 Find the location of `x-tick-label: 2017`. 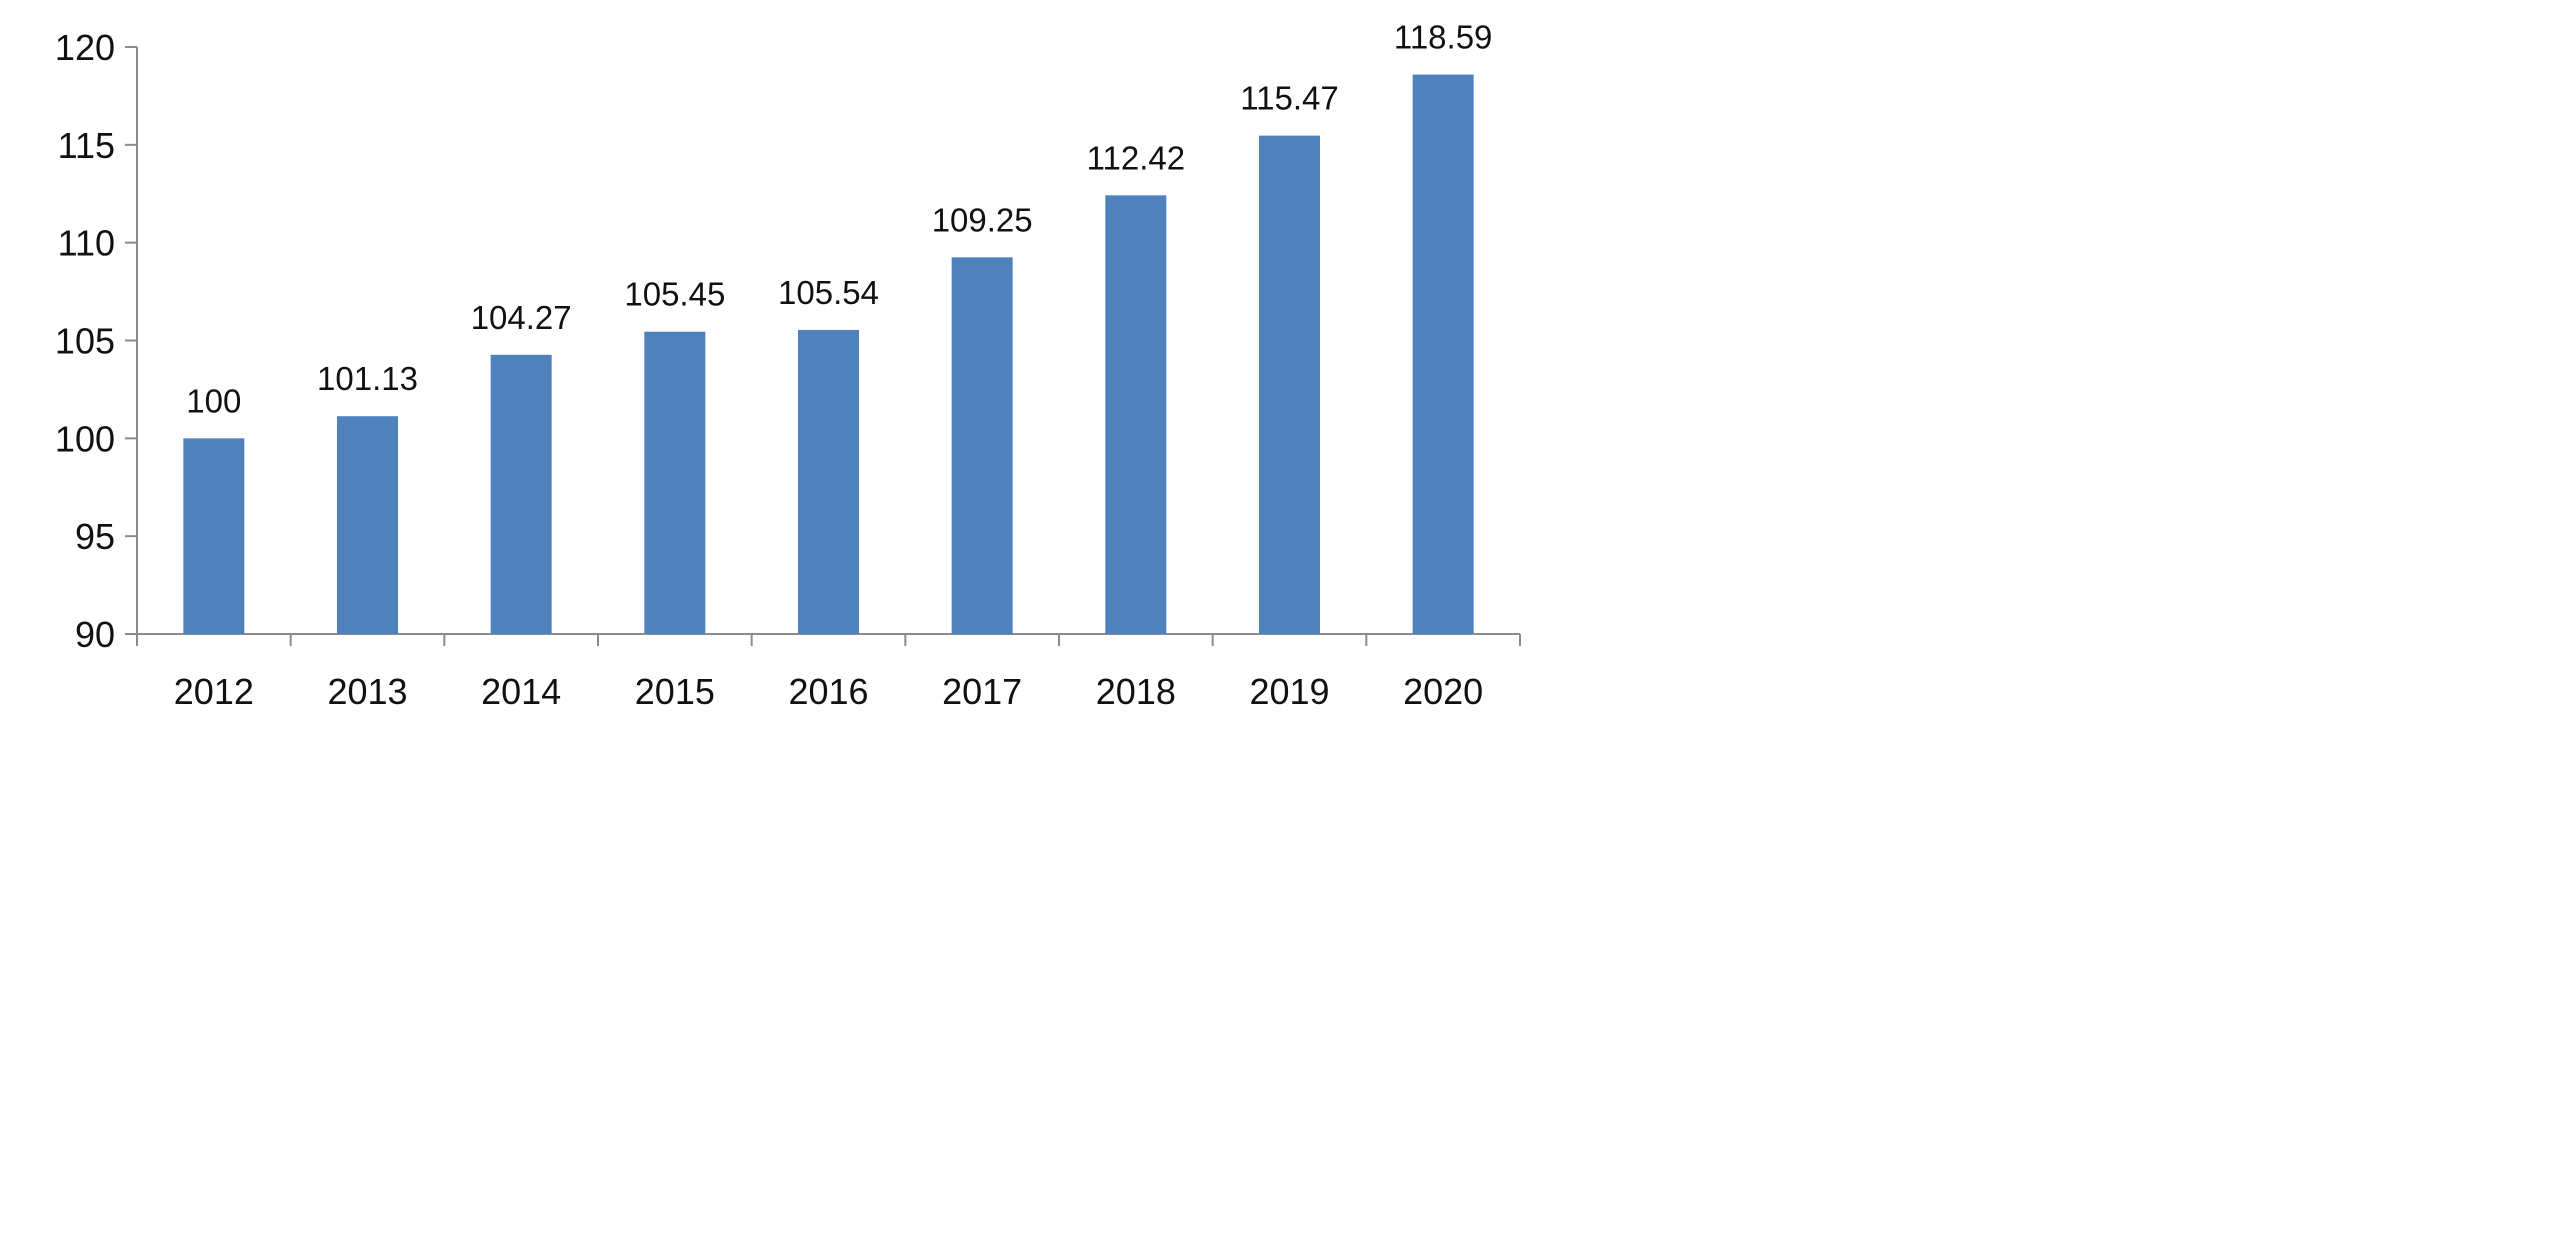

x-tick-label: 2017 is located at coordinates (982, 691).